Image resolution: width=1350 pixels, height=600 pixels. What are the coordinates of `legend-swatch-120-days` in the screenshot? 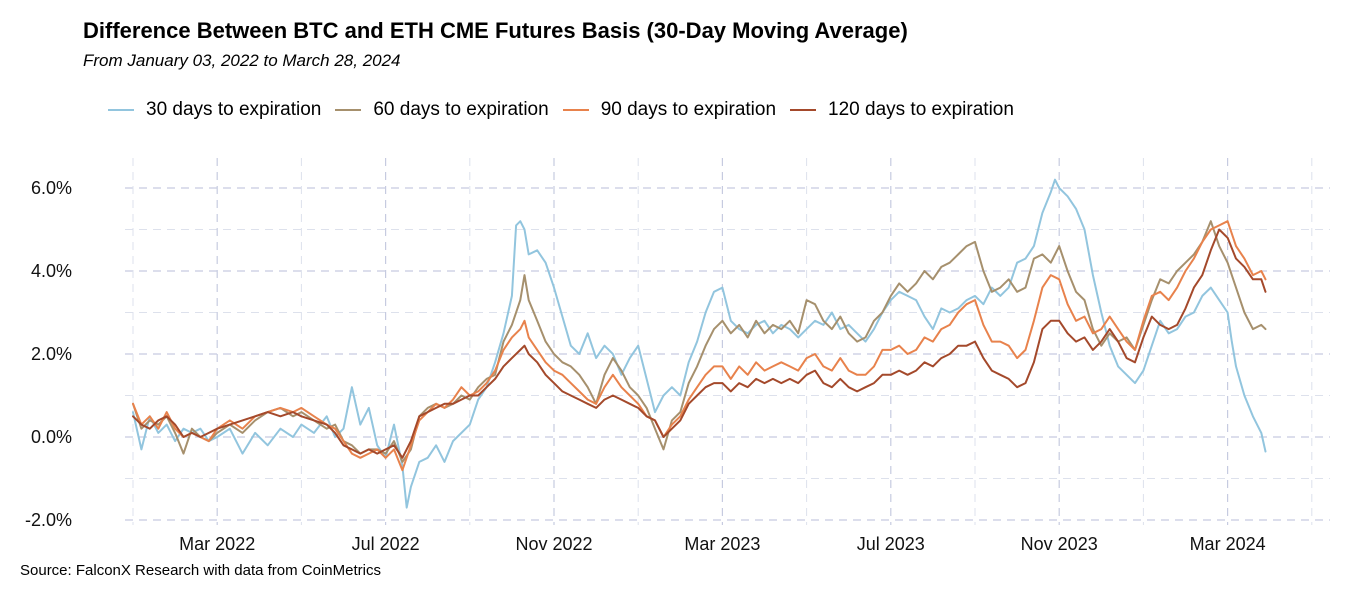 It's located at (803, 110).